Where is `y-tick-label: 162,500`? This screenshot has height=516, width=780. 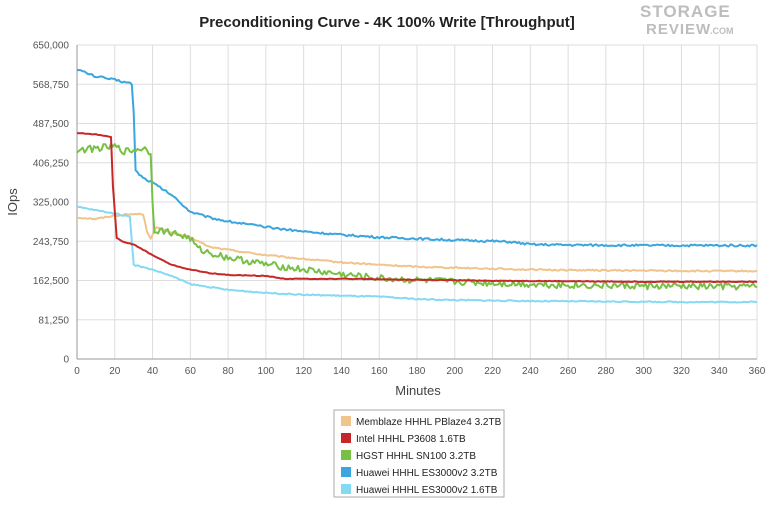 y-tick-label: 162,500 is located at coordinates (51, 281).